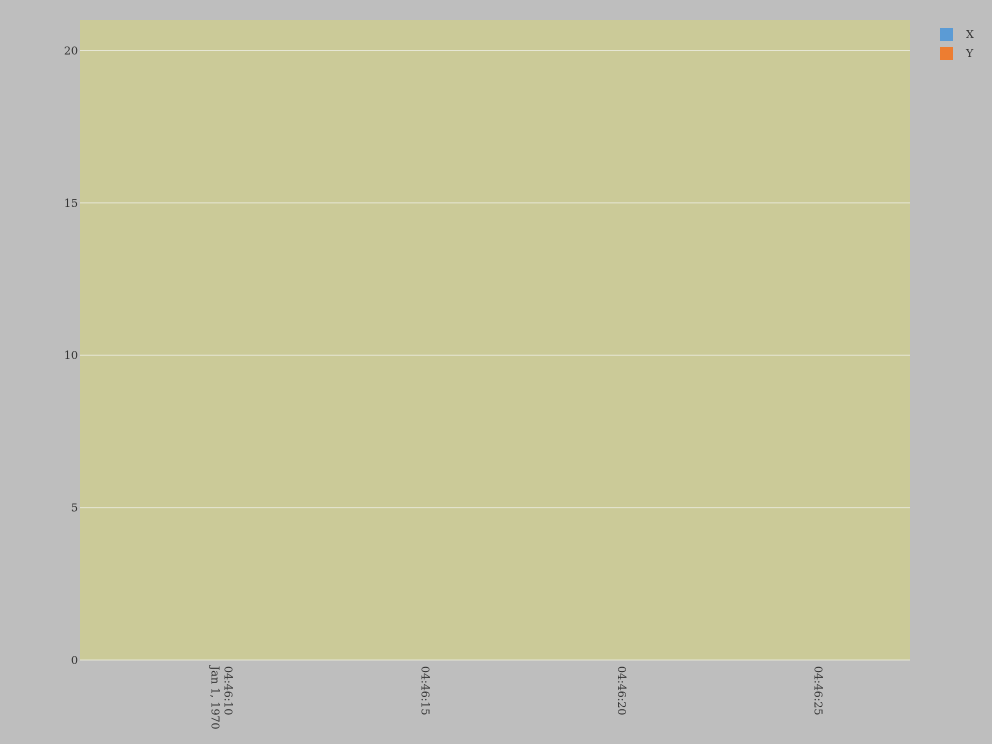  Describe the element at coordinates (970, 34) in the screenshot. I see `legend-label: X` at that location.